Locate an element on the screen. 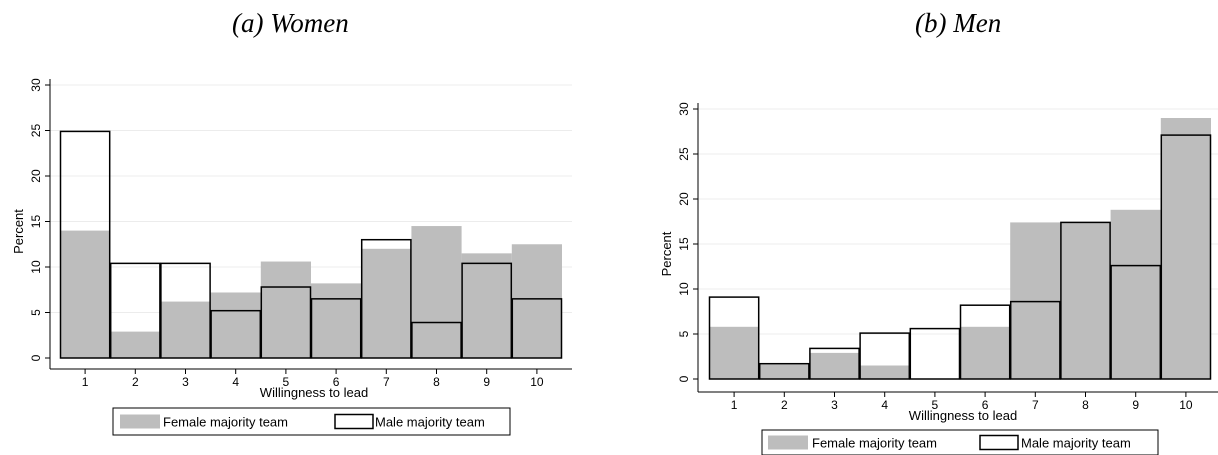  panel-title-men: (b) Men is located at coordinates (958, 23).